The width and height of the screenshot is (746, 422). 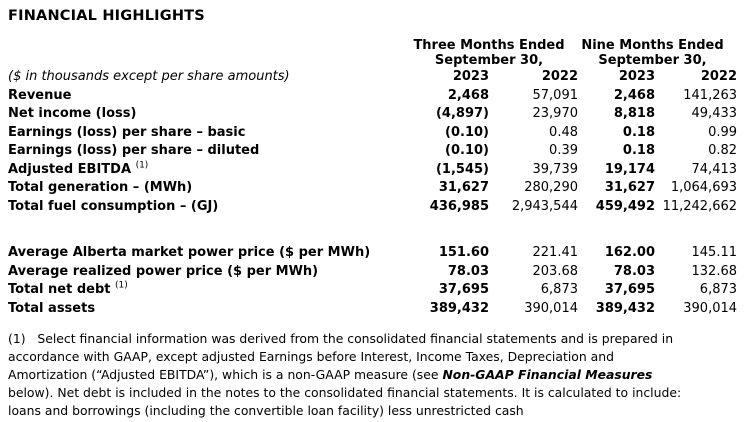 I want to click on cell-9mo-2023: 162.00, so click(x=629, y=252).